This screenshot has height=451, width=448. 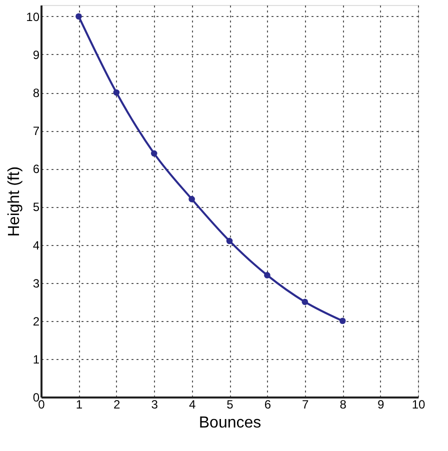 I want to click on y-tick-label: 5, so click(x=36, y=207).